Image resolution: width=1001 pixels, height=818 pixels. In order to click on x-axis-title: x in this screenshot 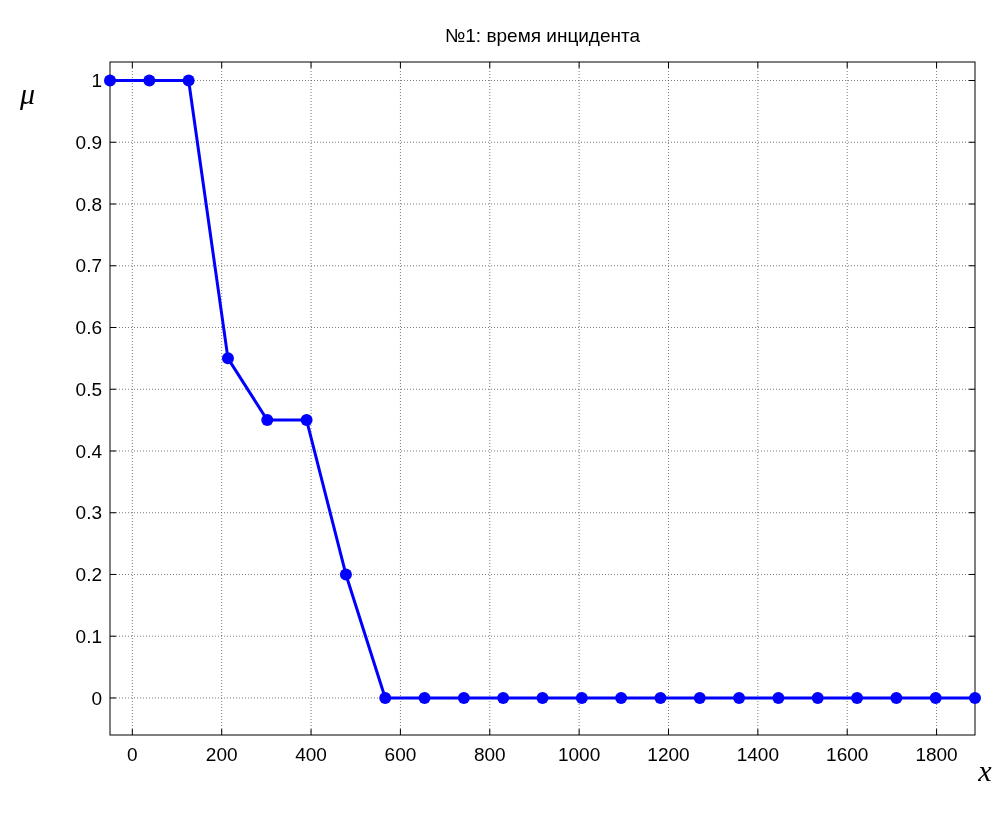, I will do `click(985, 770)`.